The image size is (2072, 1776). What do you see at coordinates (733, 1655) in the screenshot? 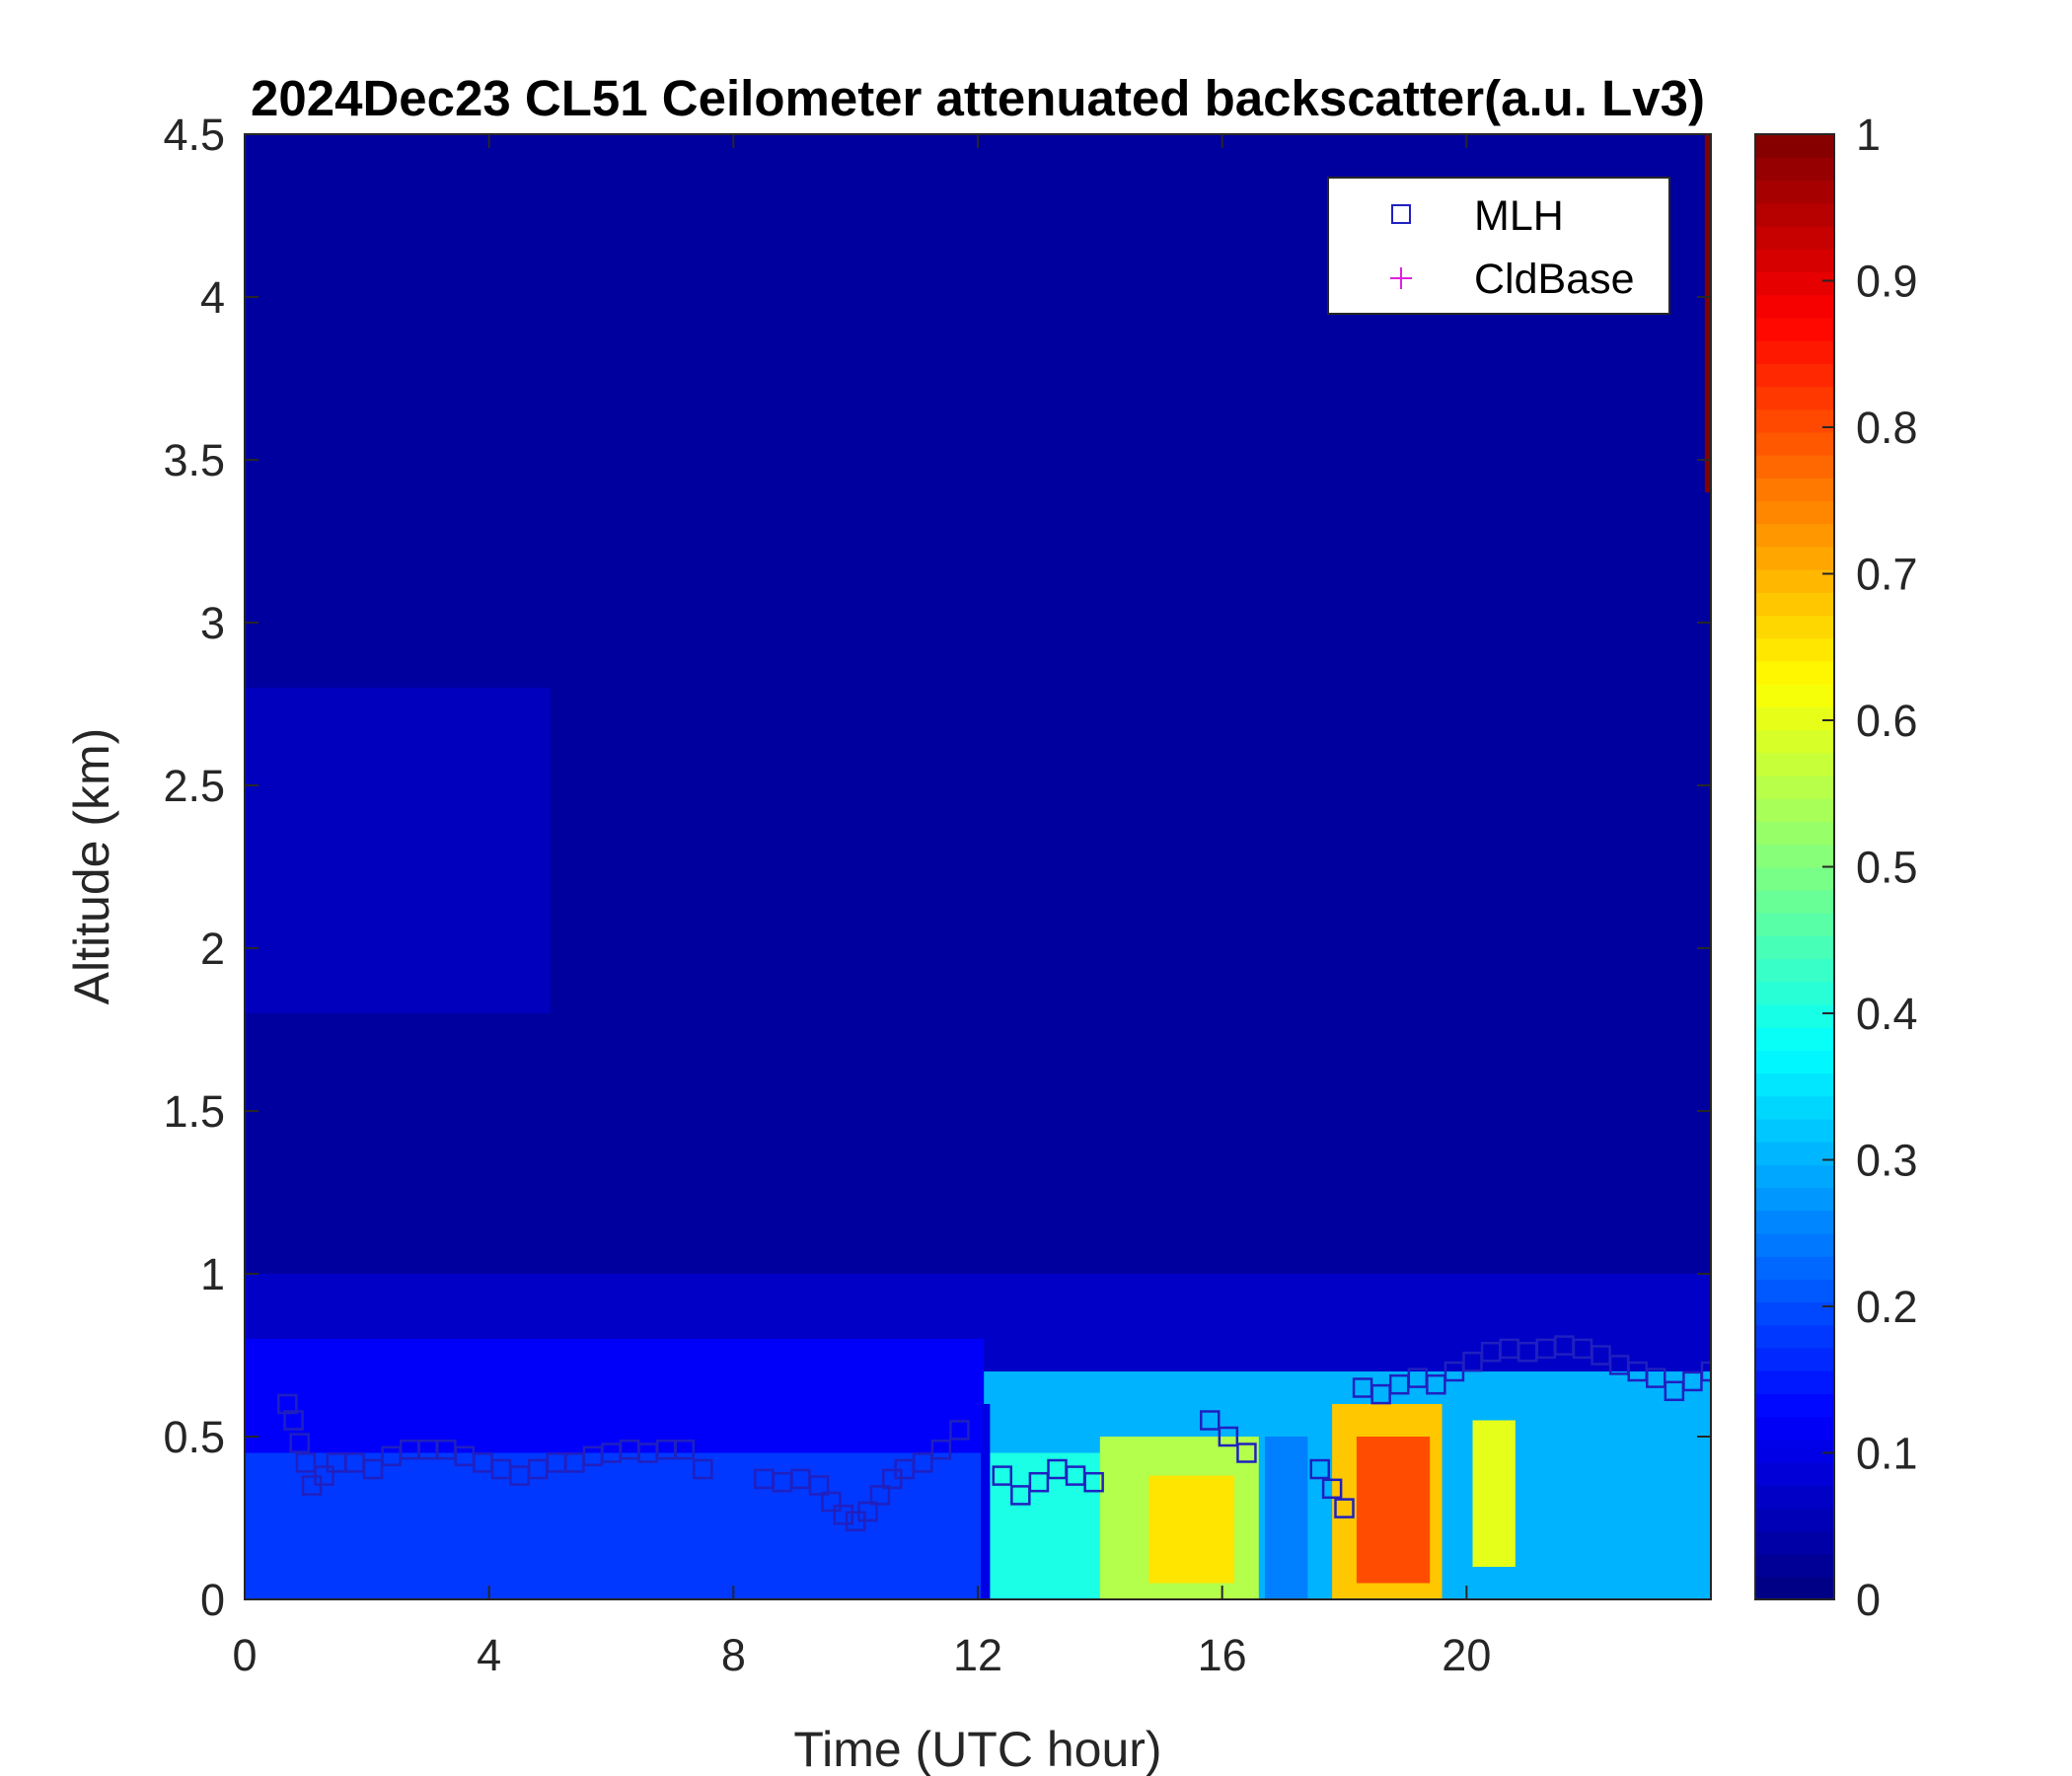
I see `x-tick-label: 8` at bounding box center [733, 1655].